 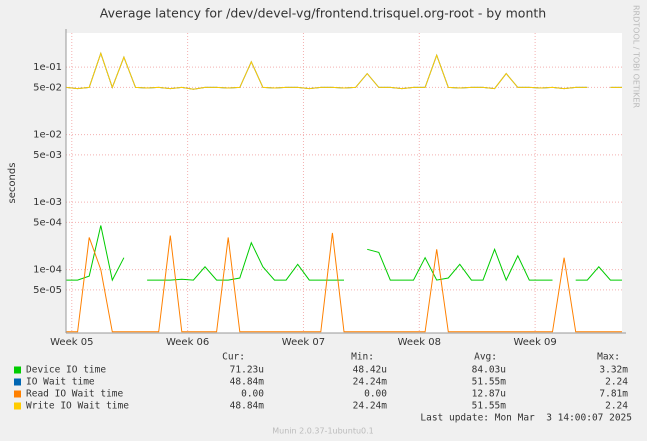 What do you see at coordinates (75, 394) in the screenshot?
I see `legend-label: Read IO Wait time` at bounding box center [75, 394].